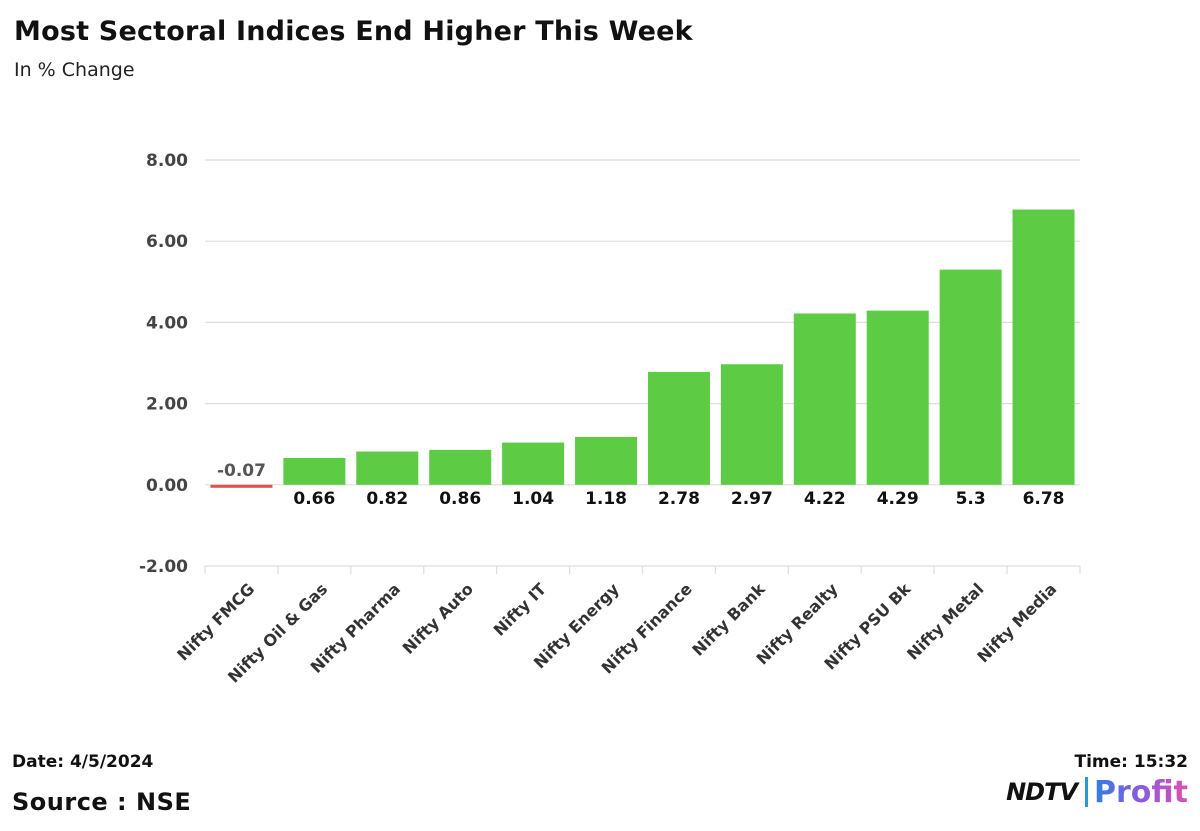 Image resolution: width=1200 pixels, height=831 pixels. Describe the element at coordinates (167, 242) in the screenshot. I see `y-tick-label: 6.00` at that location.